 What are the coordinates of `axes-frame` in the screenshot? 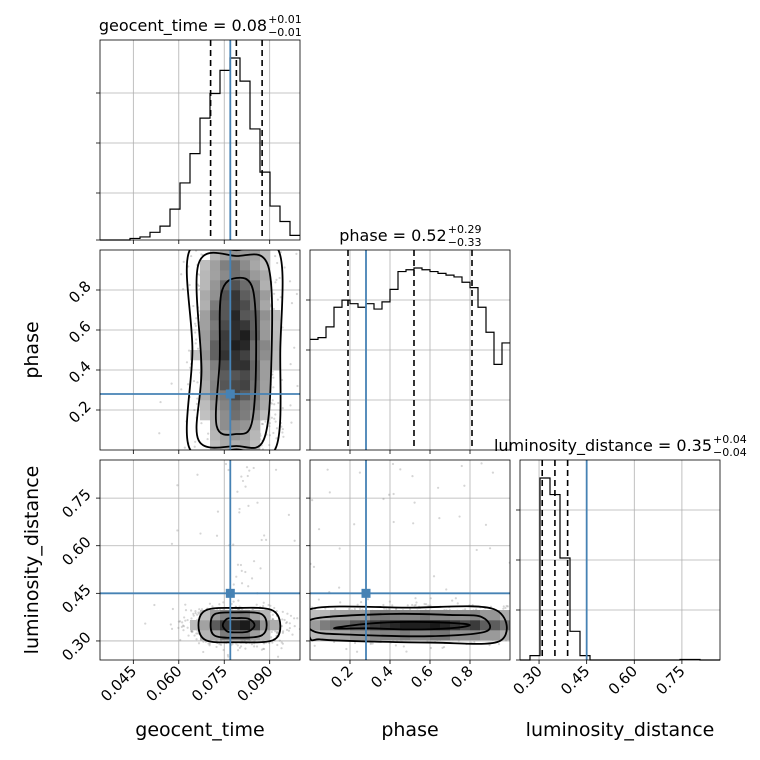 It's located at (200, 560).